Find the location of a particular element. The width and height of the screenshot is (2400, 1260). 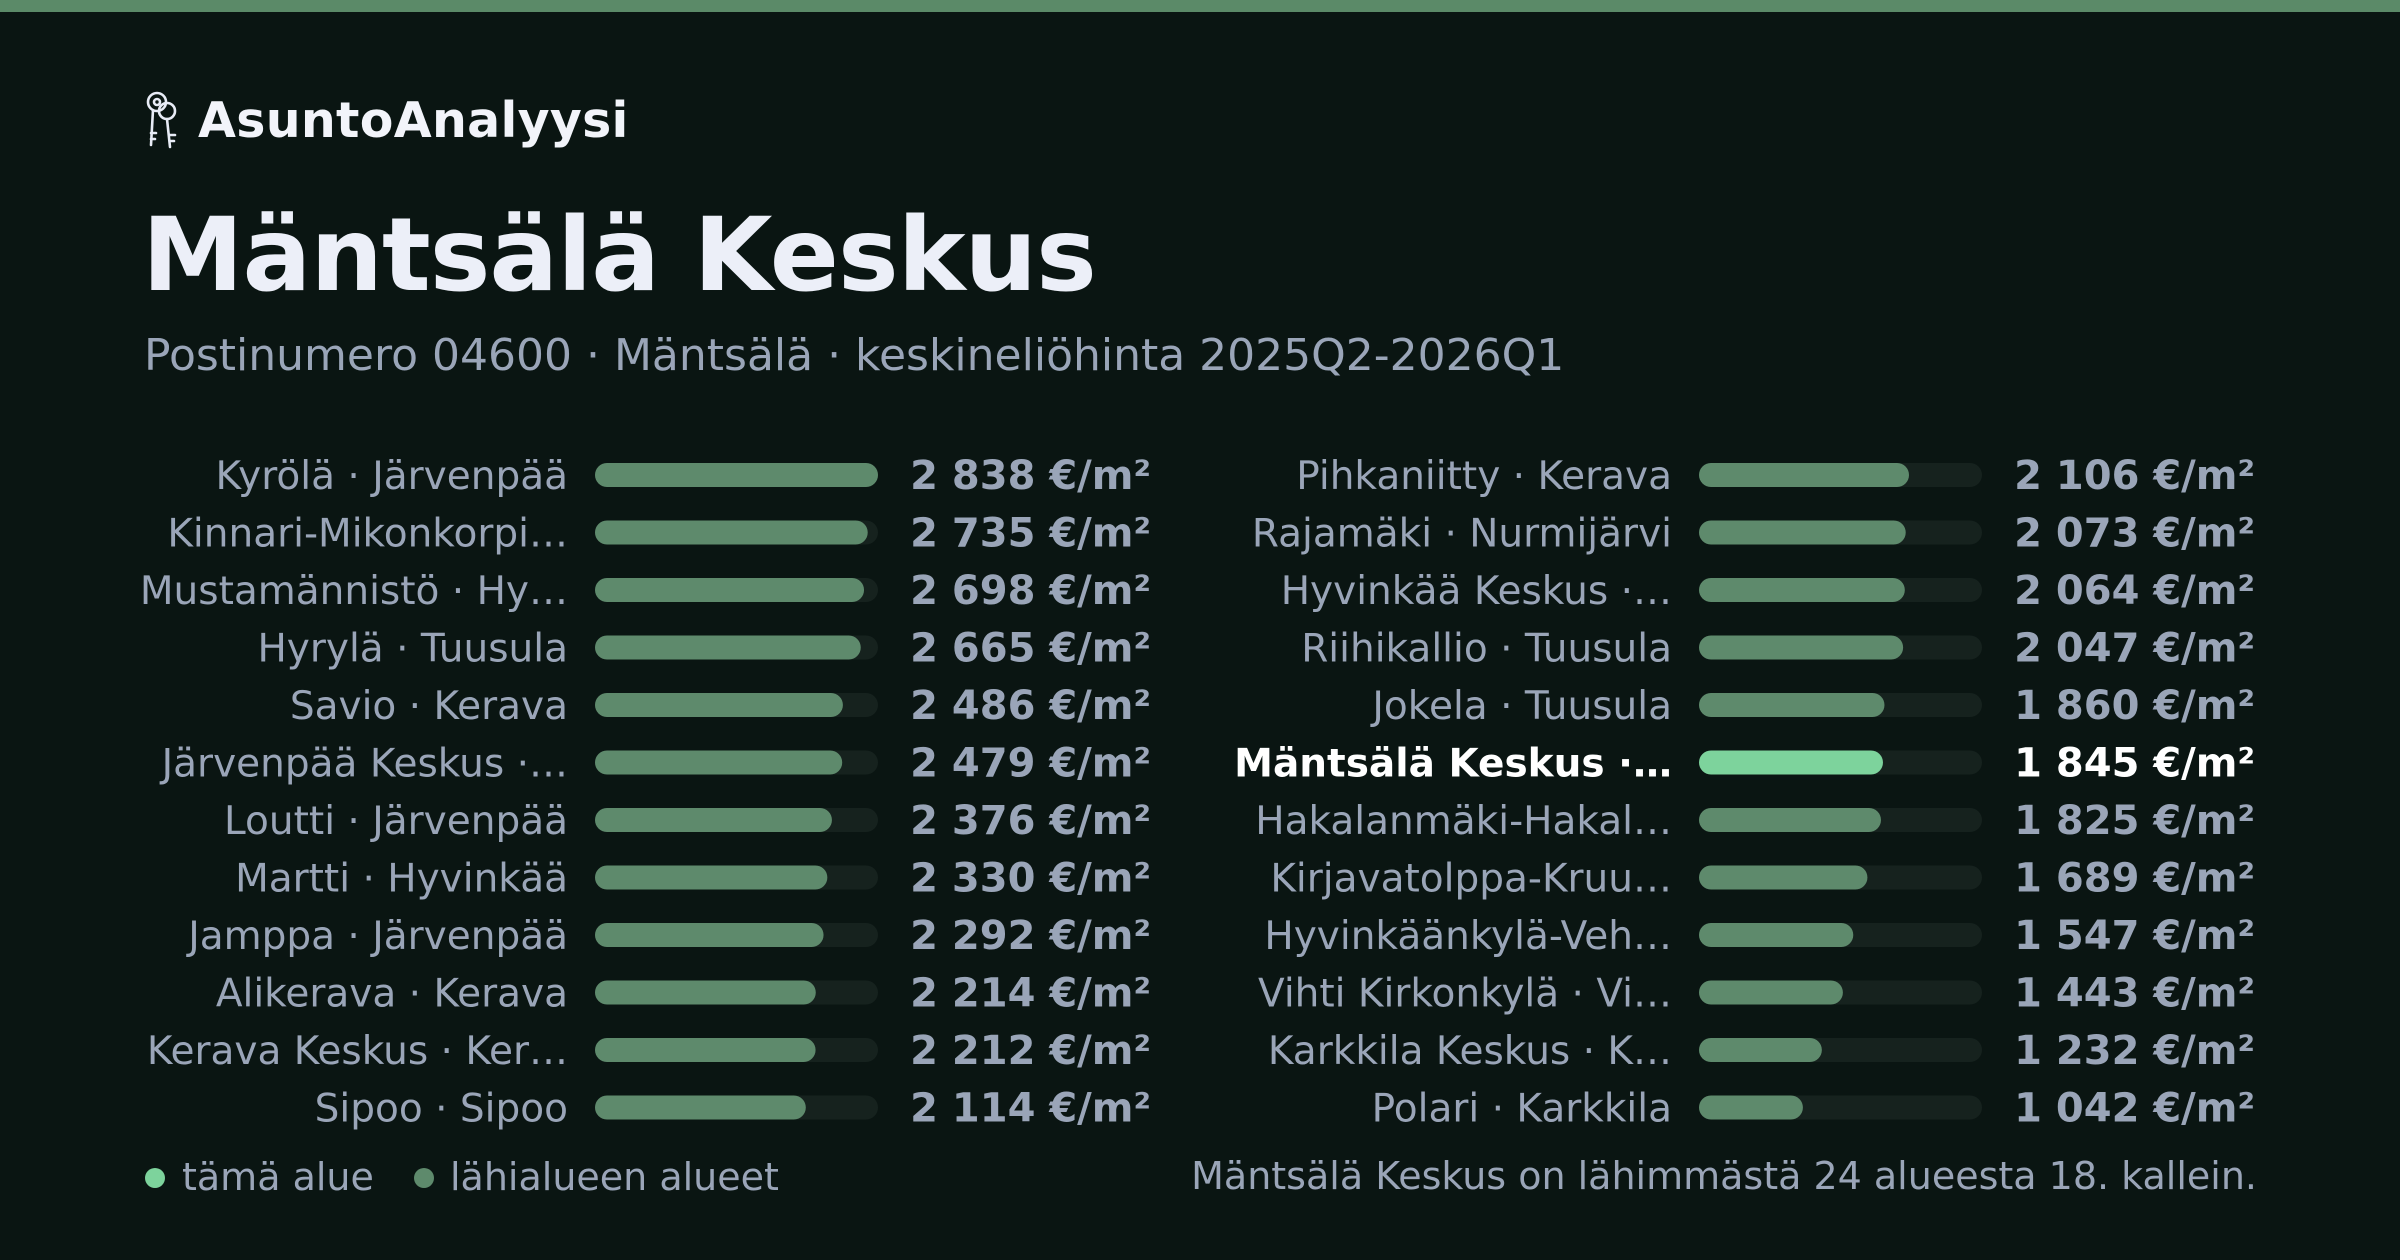

value-label: 1 825 €/m² is located at coordinates (2134, 821).